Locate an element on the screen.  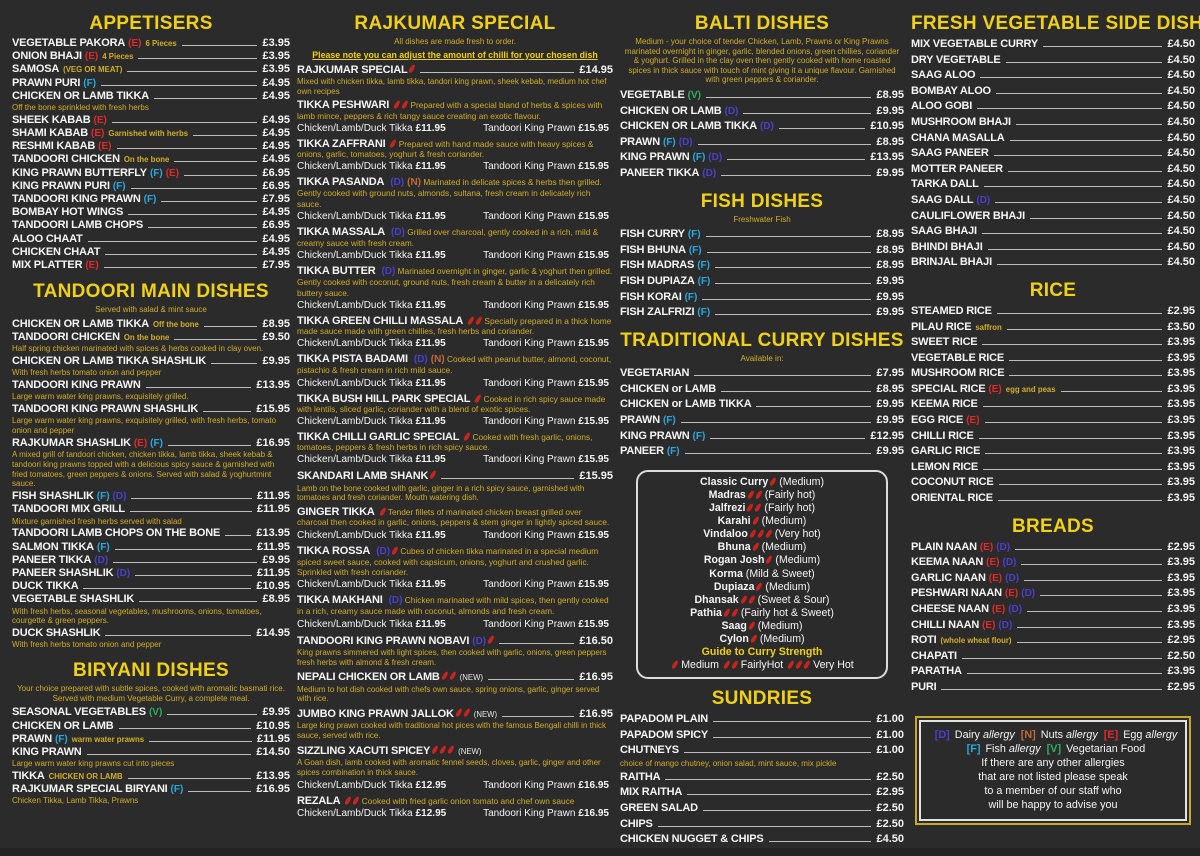
allergy-suffix: allergy is located at coordinates (1081, 734).